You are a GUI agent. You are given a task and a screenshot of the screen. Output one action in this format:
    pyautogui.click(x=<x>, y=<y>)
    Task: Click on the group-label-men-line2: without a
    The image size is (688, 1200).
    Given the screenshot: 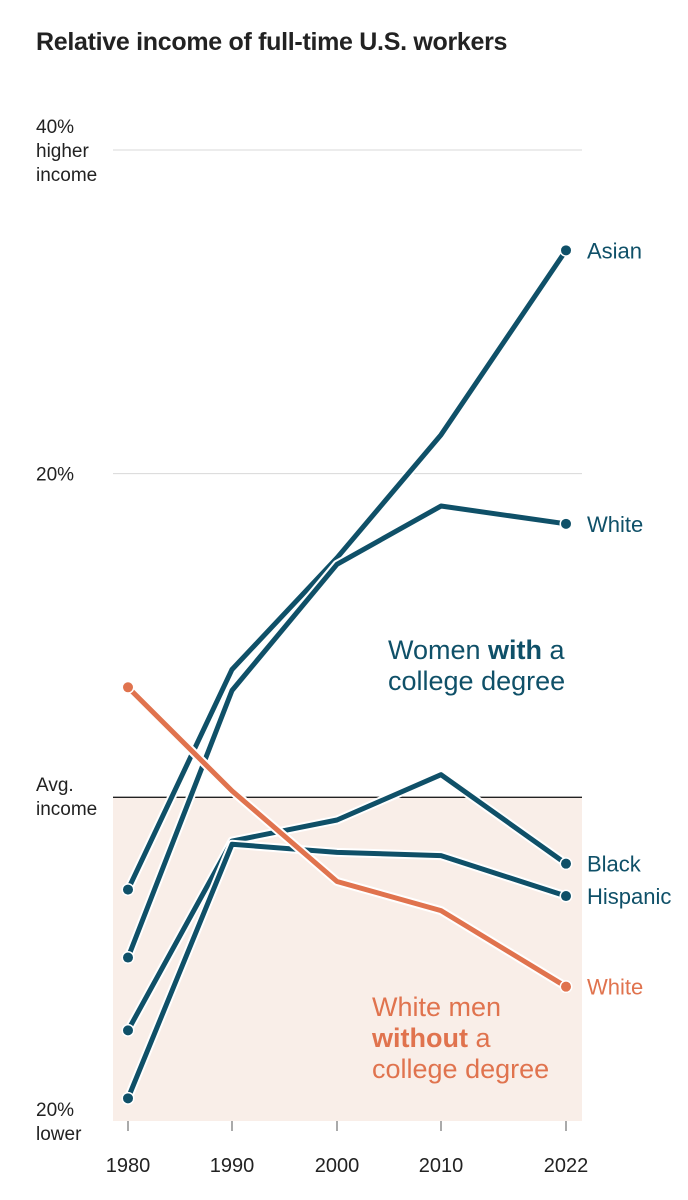 What is the action you would take?
    pyautogui.click(x=431, y=1038)
    